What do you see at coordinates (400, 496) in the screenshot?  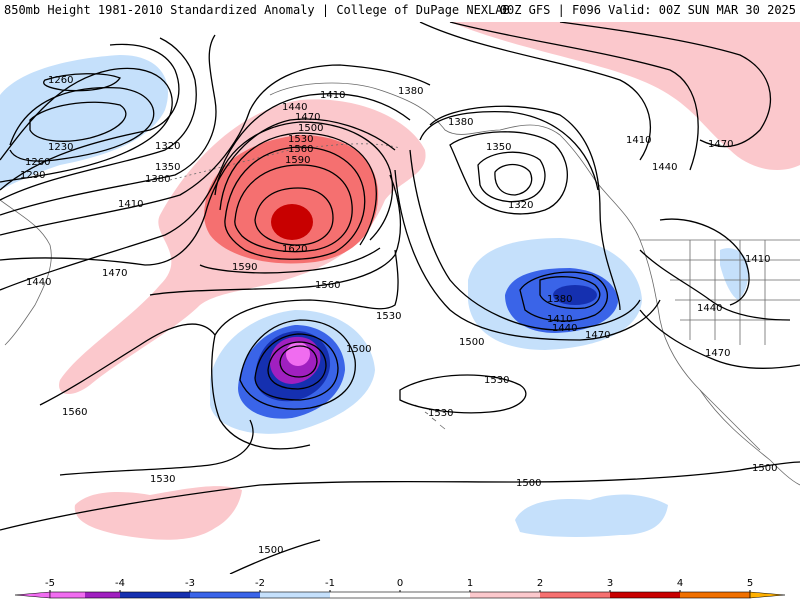 I see `contour-1500-south` at bounding box center [400, 496].